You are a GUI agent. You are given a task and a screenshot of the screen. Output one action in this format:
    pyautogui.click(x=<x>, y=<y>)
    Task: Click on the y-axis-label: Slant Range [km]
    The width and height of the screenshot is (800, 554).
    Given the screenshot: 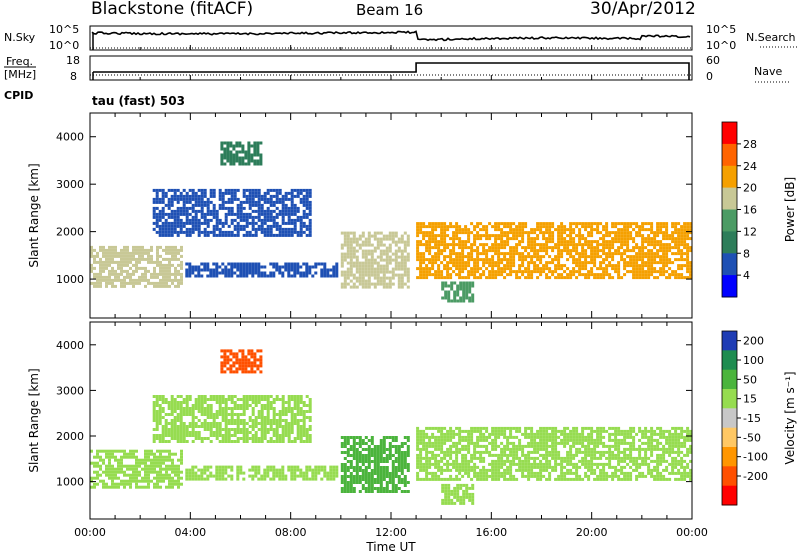 What is the action you would take?
    pyautogui.click(x=34, y=215)
    